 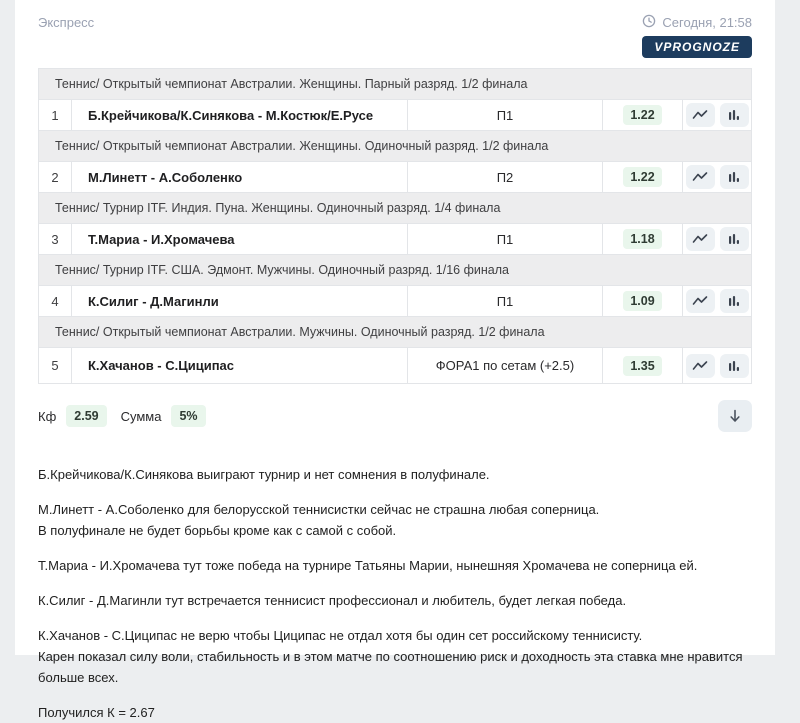 I want to click on summary-bar: Кф 2.59 Сумма 5%, so click(x=395, y=416).